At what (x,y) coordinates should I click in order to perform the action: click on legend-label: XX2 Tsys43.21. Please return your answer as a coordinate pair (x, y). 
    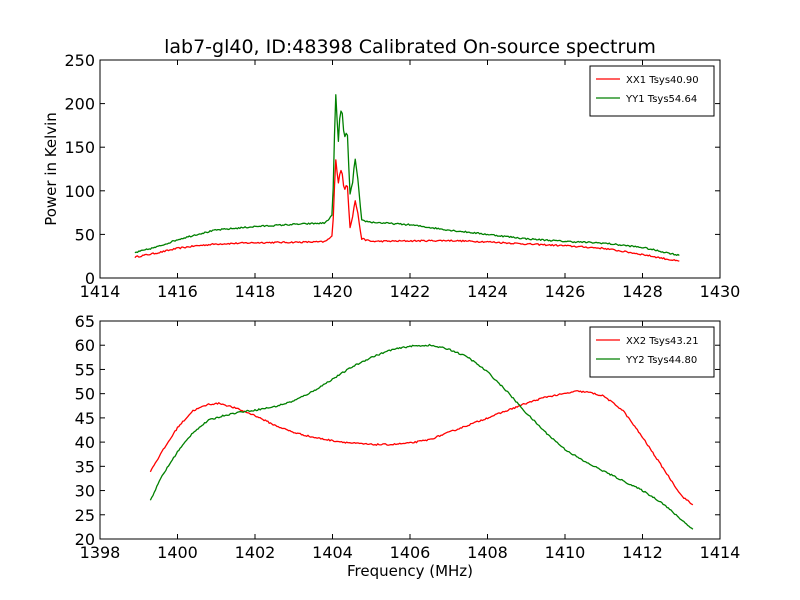
    Looking at the image, I should click on (662, 341).